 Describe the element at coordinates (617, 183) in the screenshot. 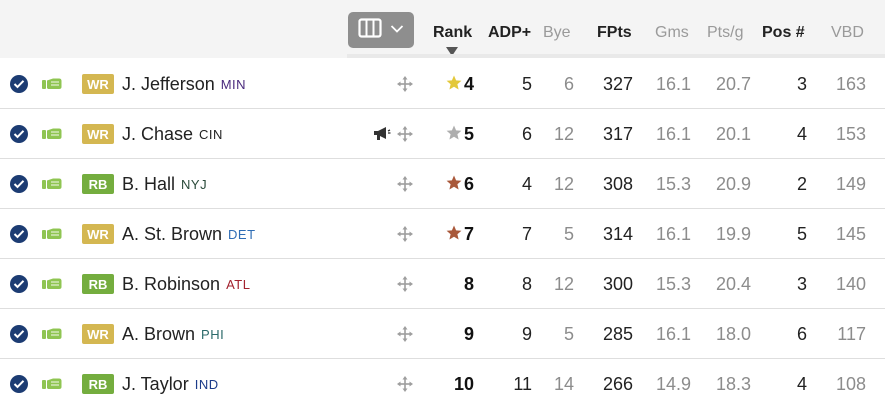

I see `fantasy-points-value: 308` at that location.